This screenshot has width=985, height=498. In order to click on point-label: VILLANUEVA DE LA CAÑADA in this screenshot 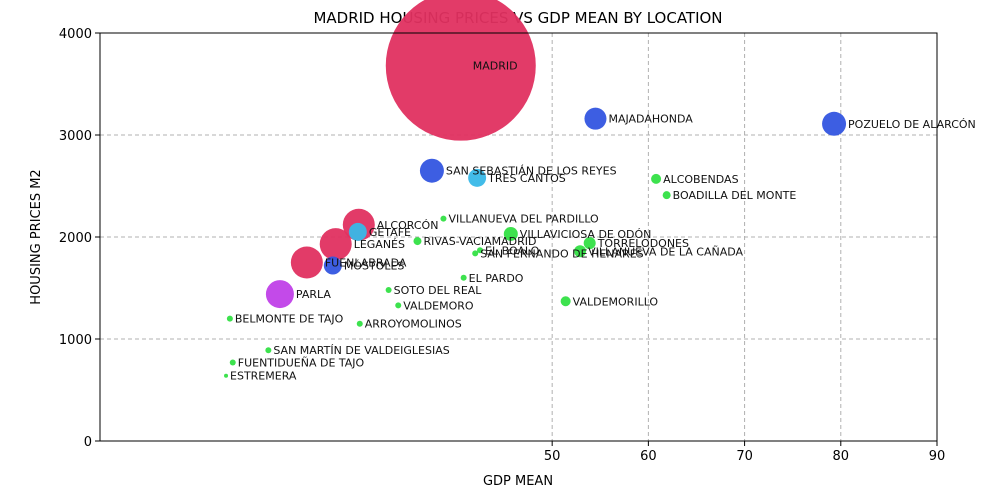, I will do `click(665, 251)`.